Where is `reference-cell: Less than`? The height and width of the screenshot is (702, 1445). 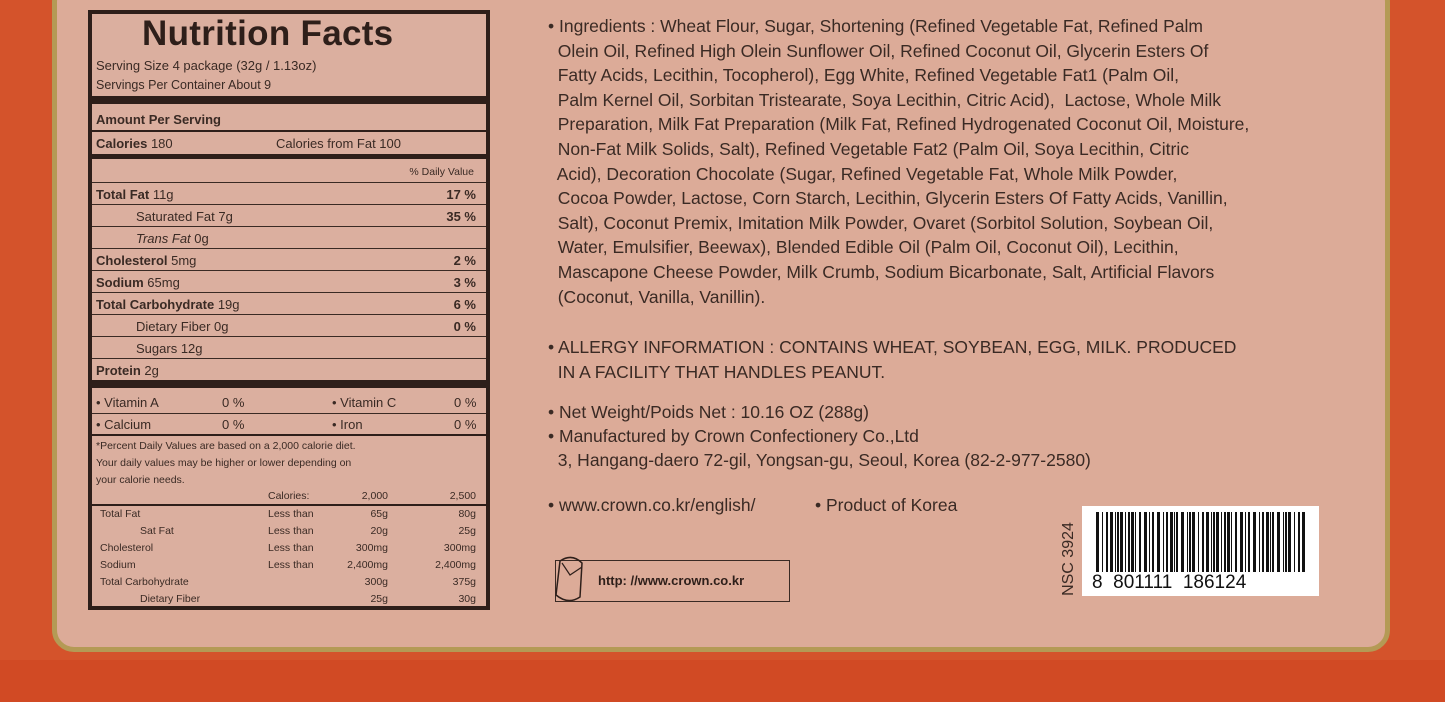 reference-cell: Less than is located at coordinates (291, 565).